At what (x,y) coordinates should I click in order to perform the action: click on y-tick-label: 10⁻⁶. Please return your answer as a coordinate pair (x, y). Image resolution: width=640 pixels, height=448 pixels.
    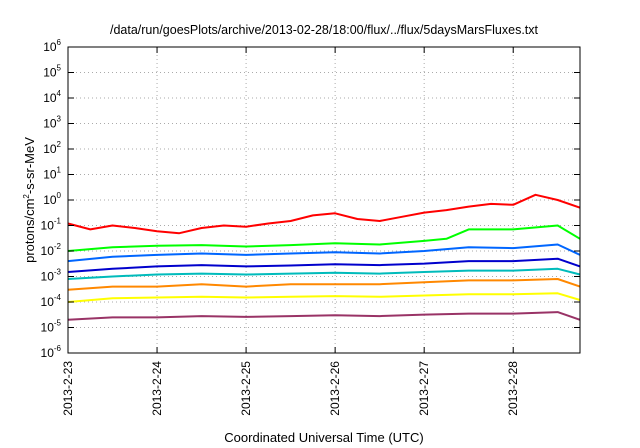
    Looking at the image, I should click on (51, 352).